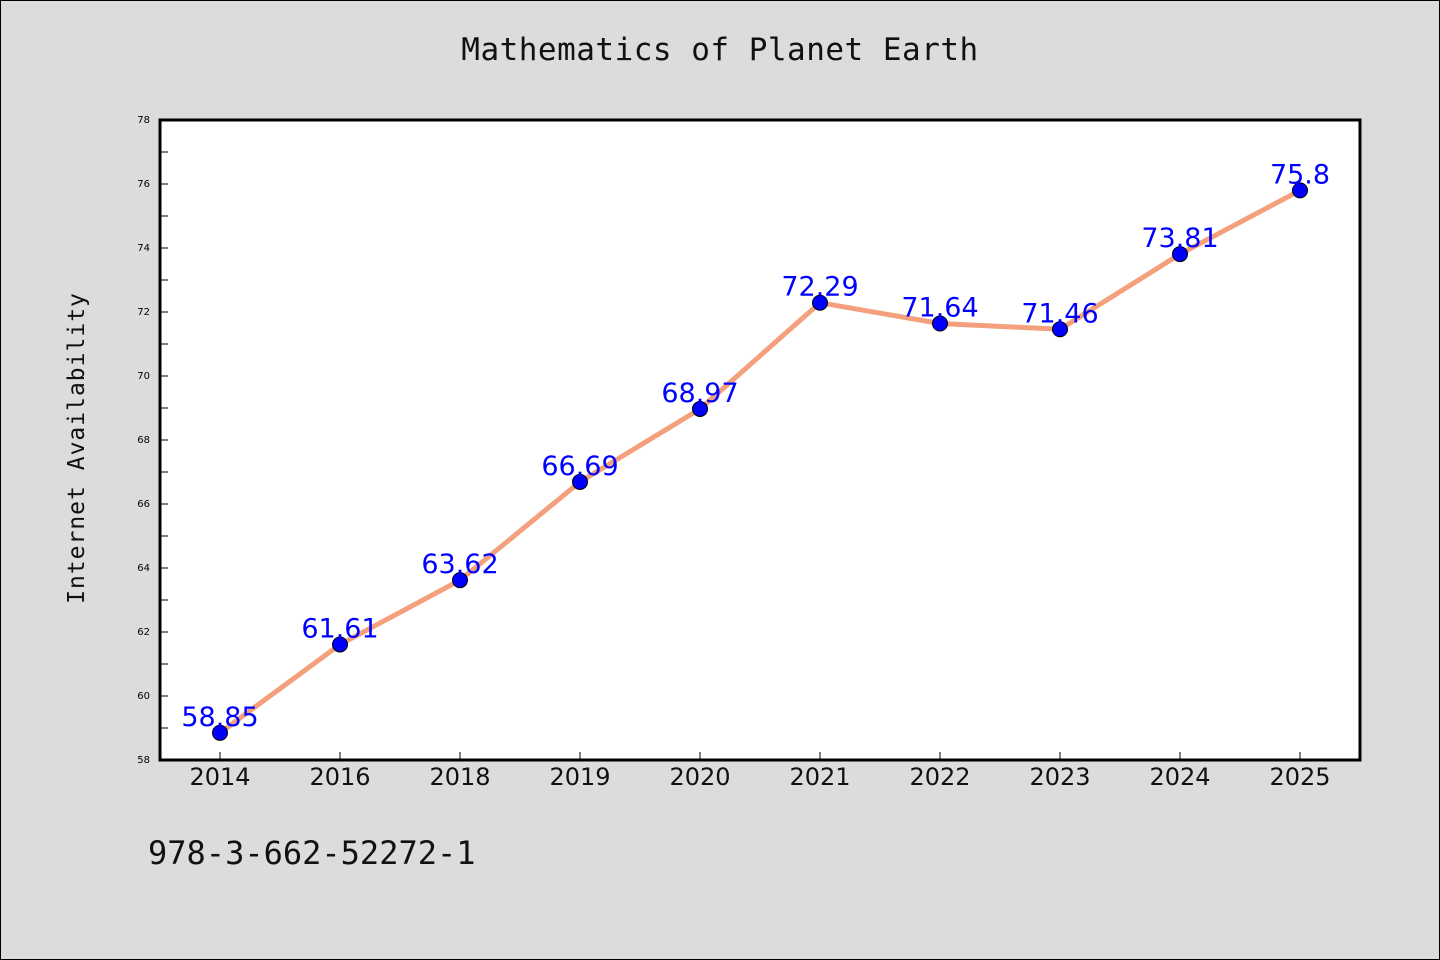 This screenshot has height=960, width=1440. I want to click on y-tick-label: 58, so click(143, 760).